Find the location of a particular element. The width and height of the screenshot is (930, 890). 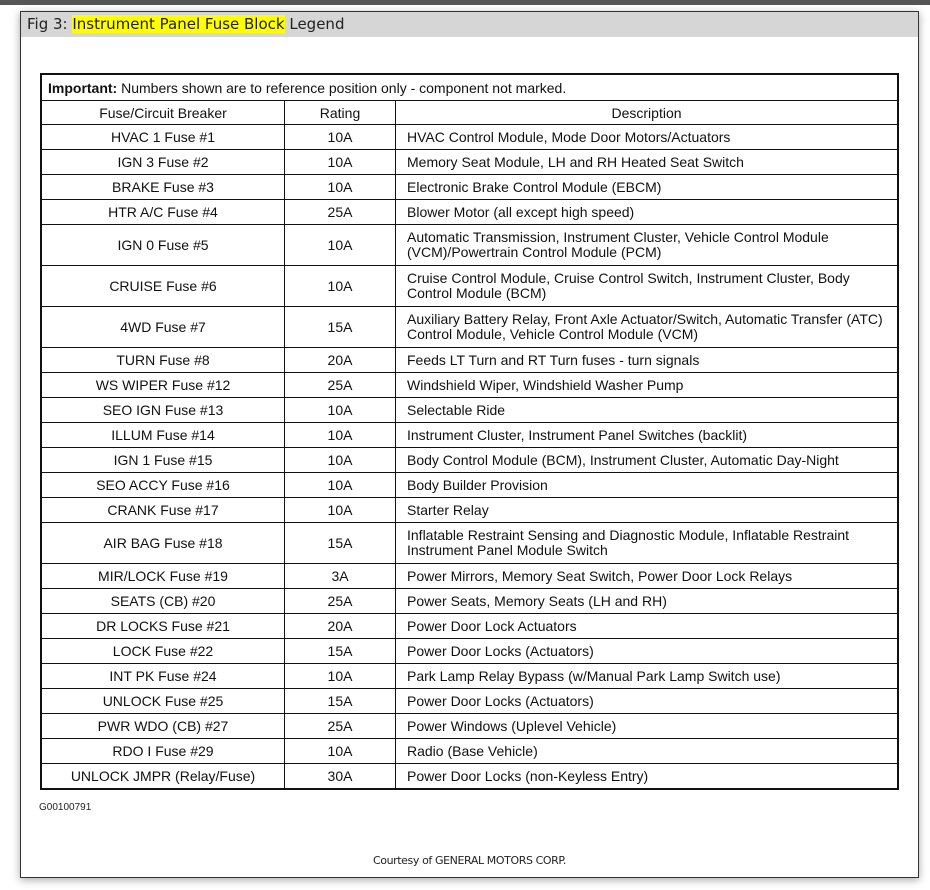

fuse-cell: BRAKE Fuse #3 is located at coordinates (162, 187).